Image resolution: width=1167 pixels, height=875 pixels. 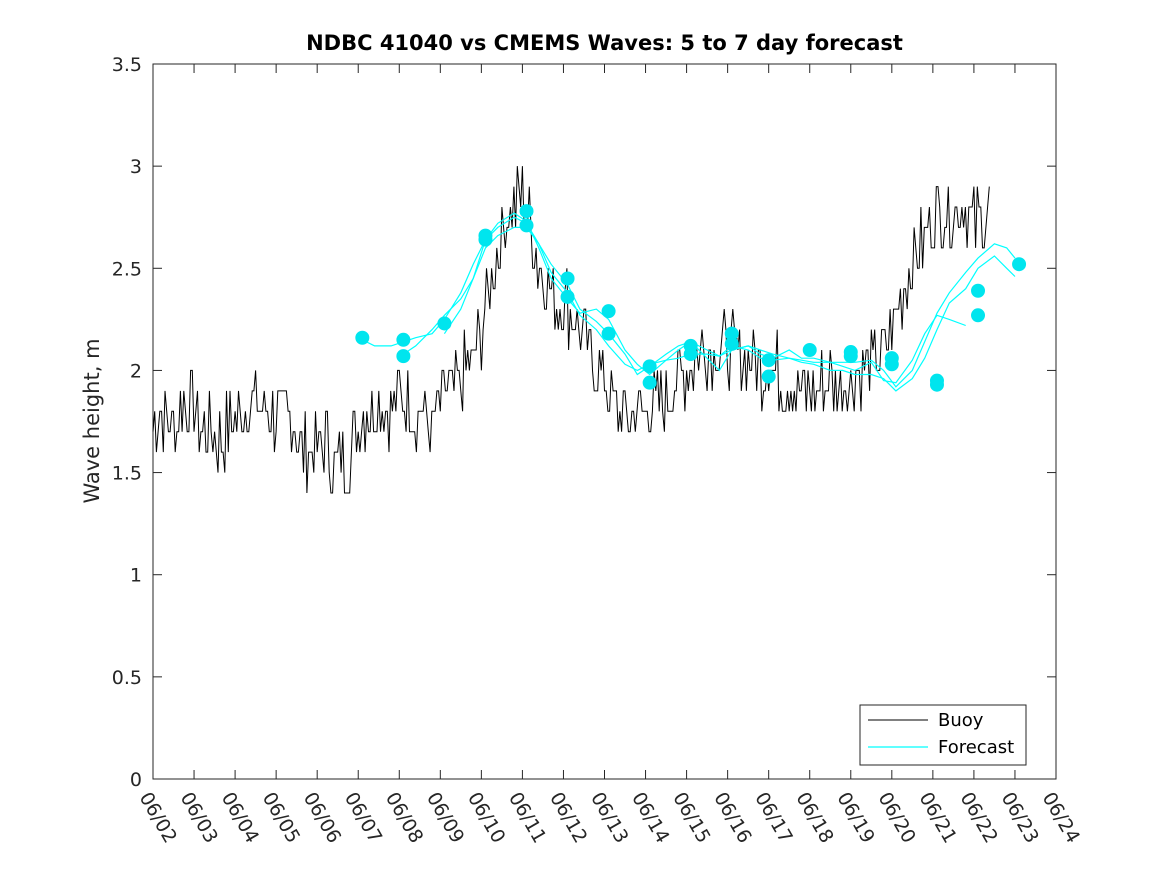 I want to click on y-tick-label: 0, so click(x=136, y=780).